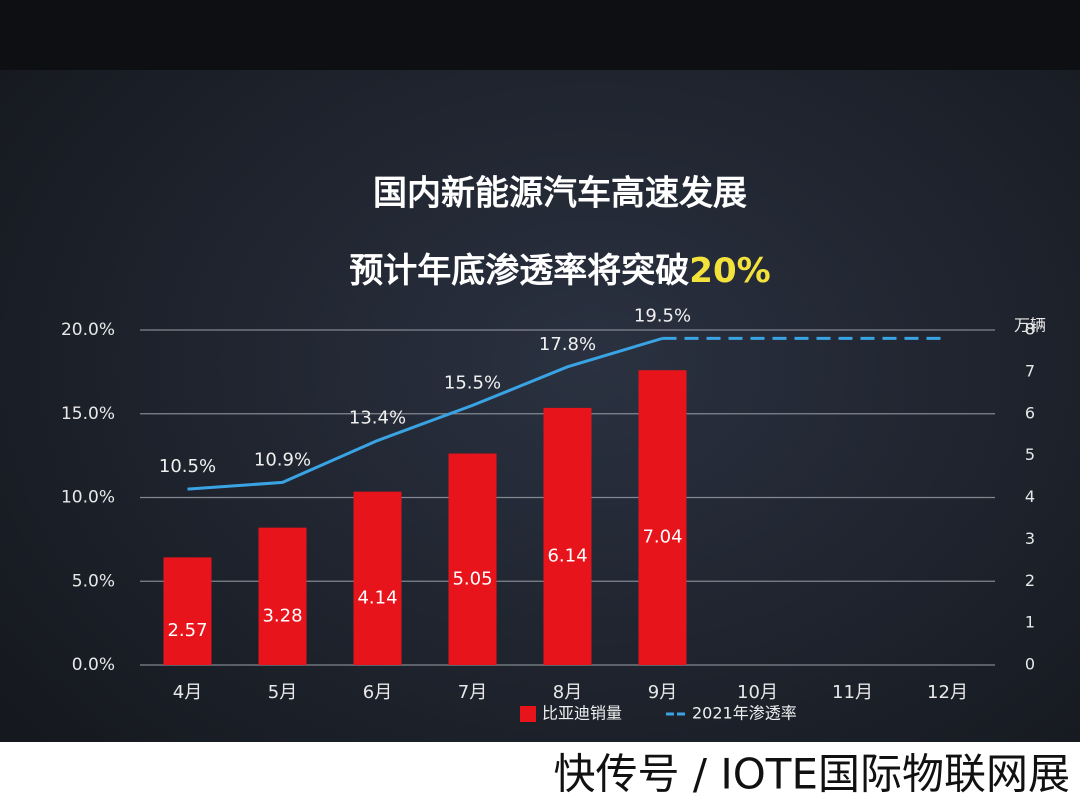  I want to click on watermark: 快传号 / IOTE国际物联网展, so click(812, 774).